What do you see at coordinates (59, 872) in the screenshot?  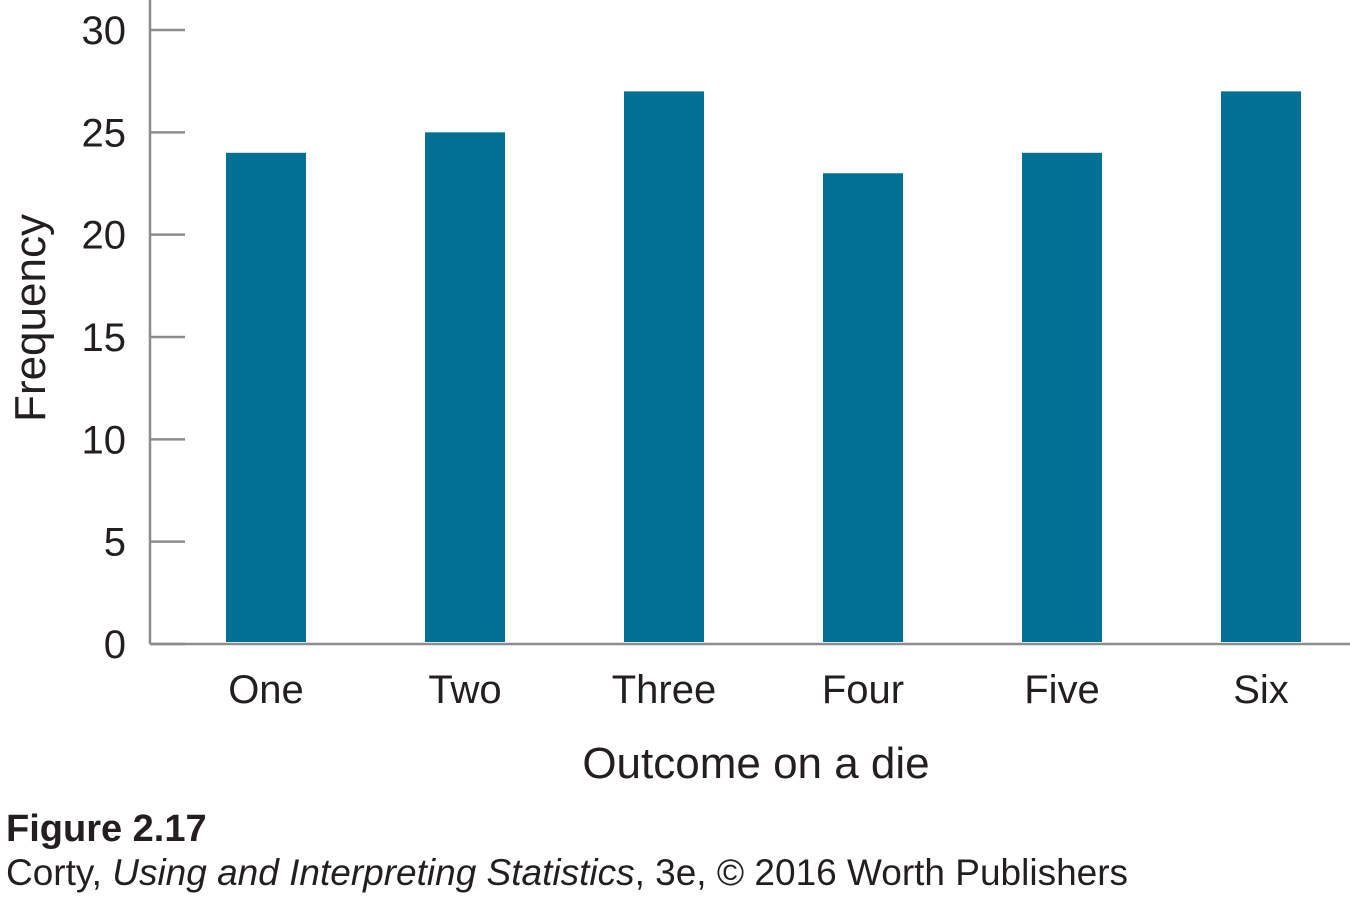 I see `credit-author: Corty,` at bounding box center [59, 872].